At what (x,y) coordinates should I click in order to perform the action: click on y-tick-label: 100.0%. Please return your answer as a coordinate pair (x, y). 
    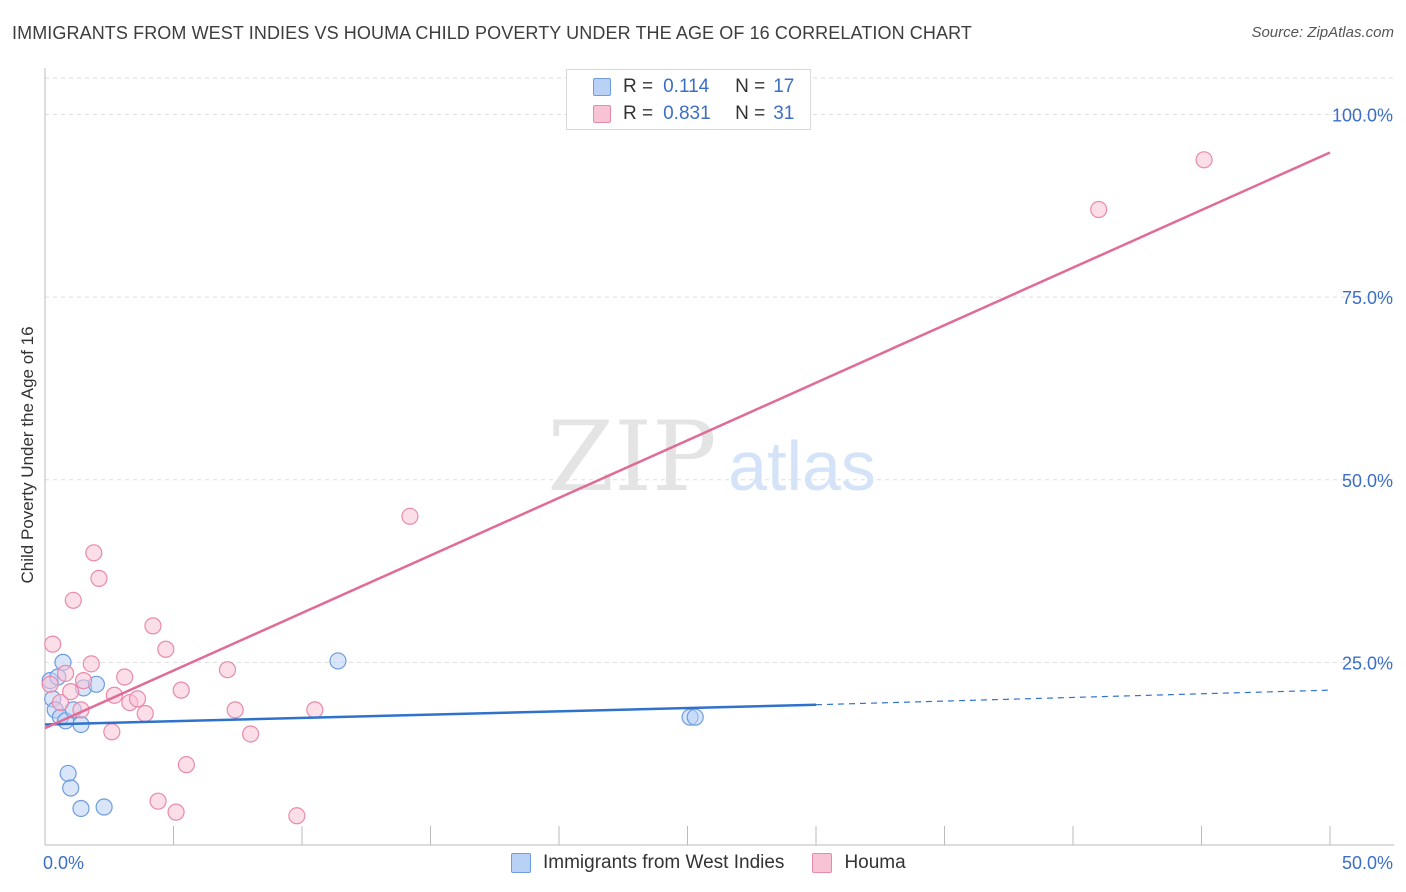
    Looking at the image, I should click on (1362, 116).